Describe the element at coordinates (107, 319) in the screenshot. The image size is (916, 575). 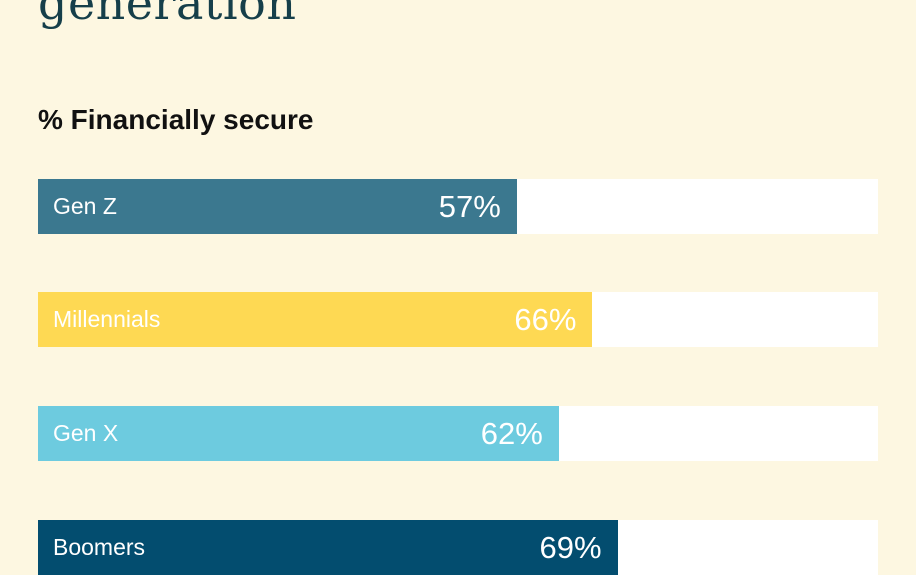
I see `category-label: Millennials` at that location.